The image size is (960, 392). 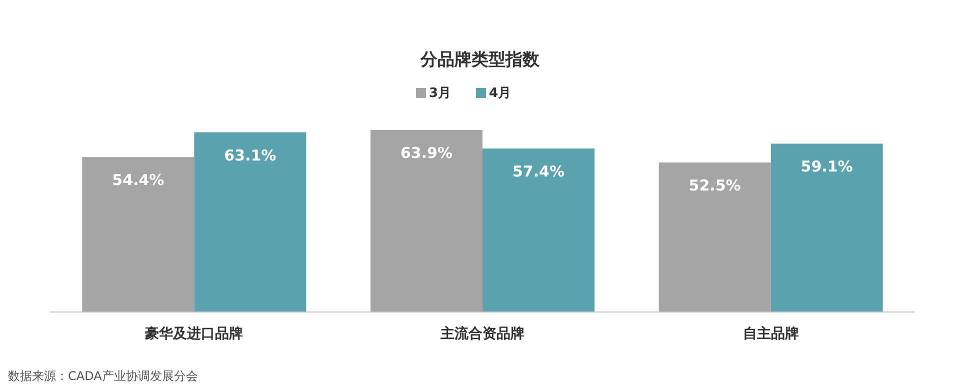 What do you see at coordinates (194, 334) in the screenshot?
I see `x-tick-label: 豪华及进口品牌` at bounding box center [194, 334].